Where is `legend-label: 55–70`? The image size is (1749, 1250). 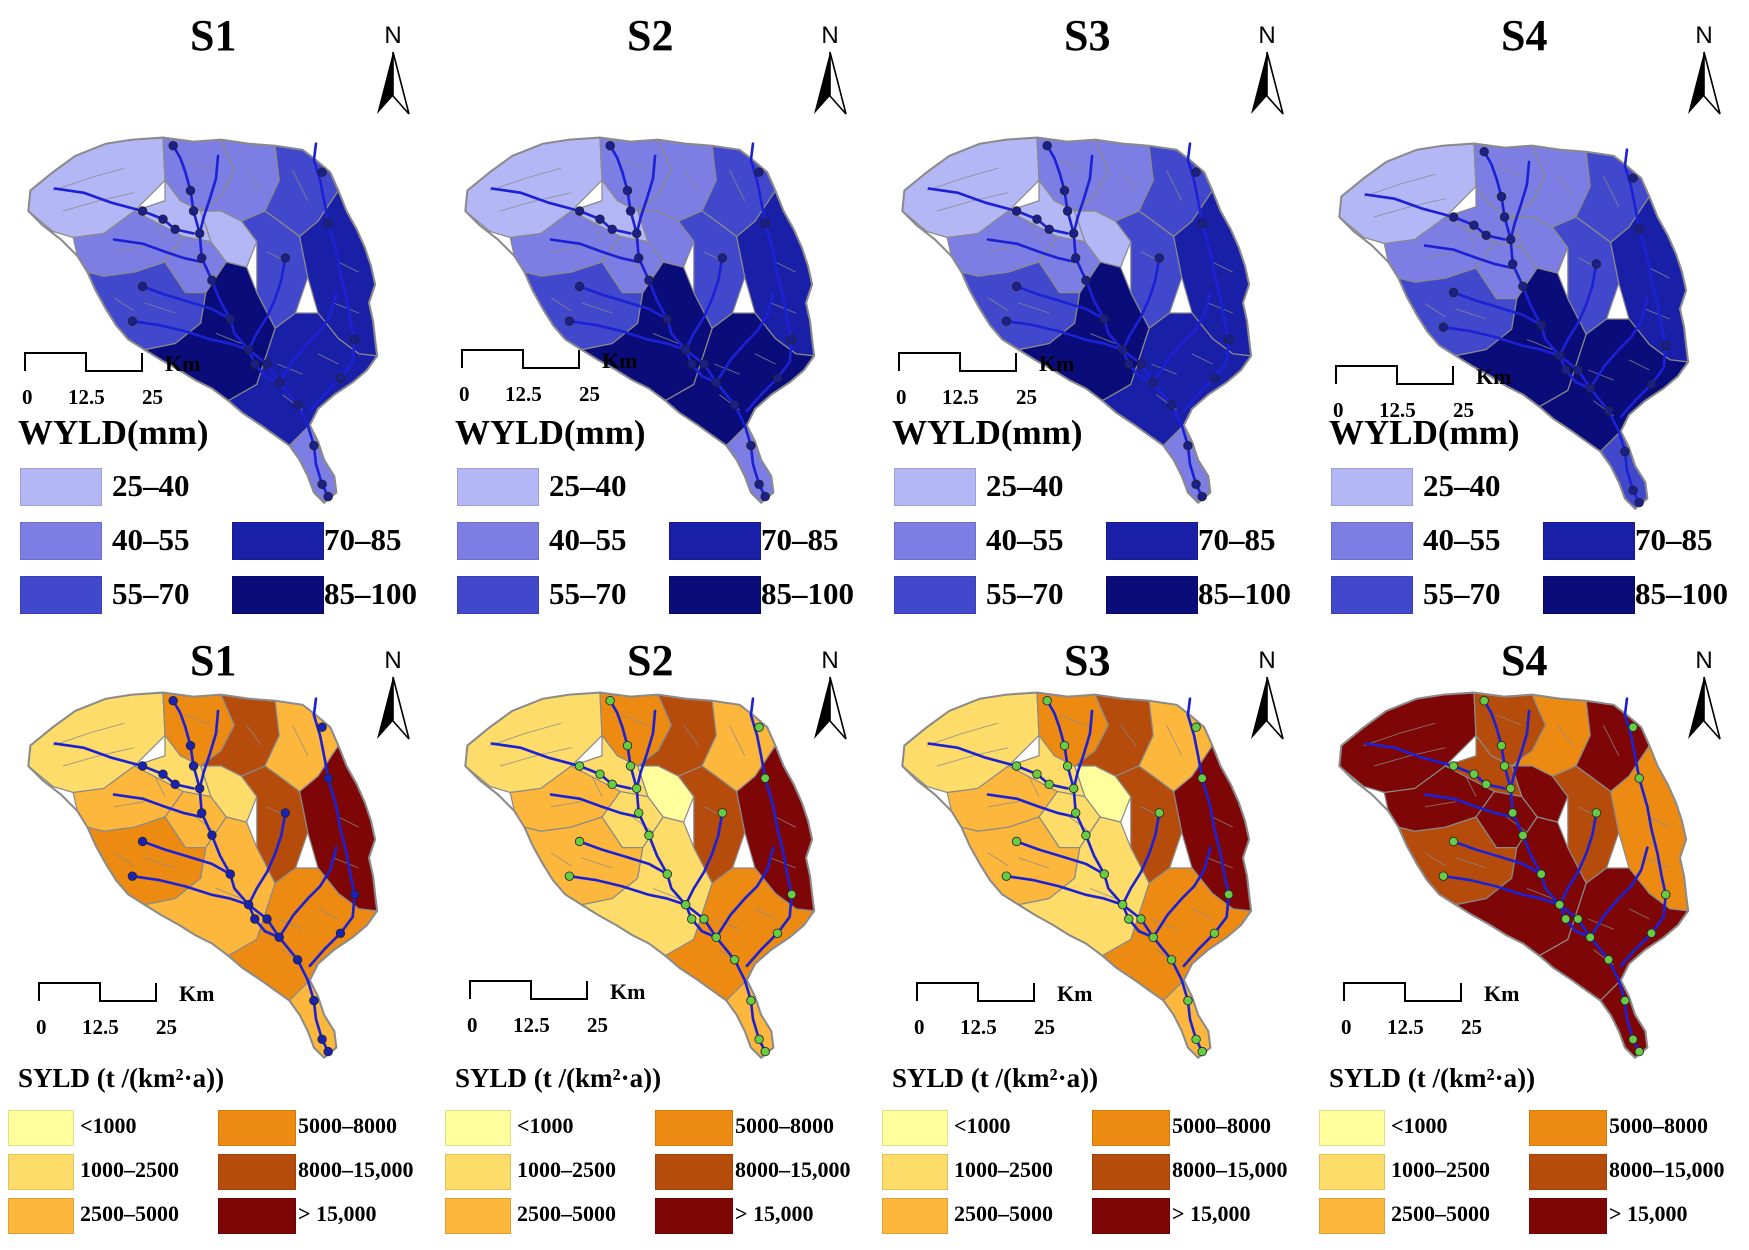 legend-label: 55–70 is located at coordinates (151, 593).